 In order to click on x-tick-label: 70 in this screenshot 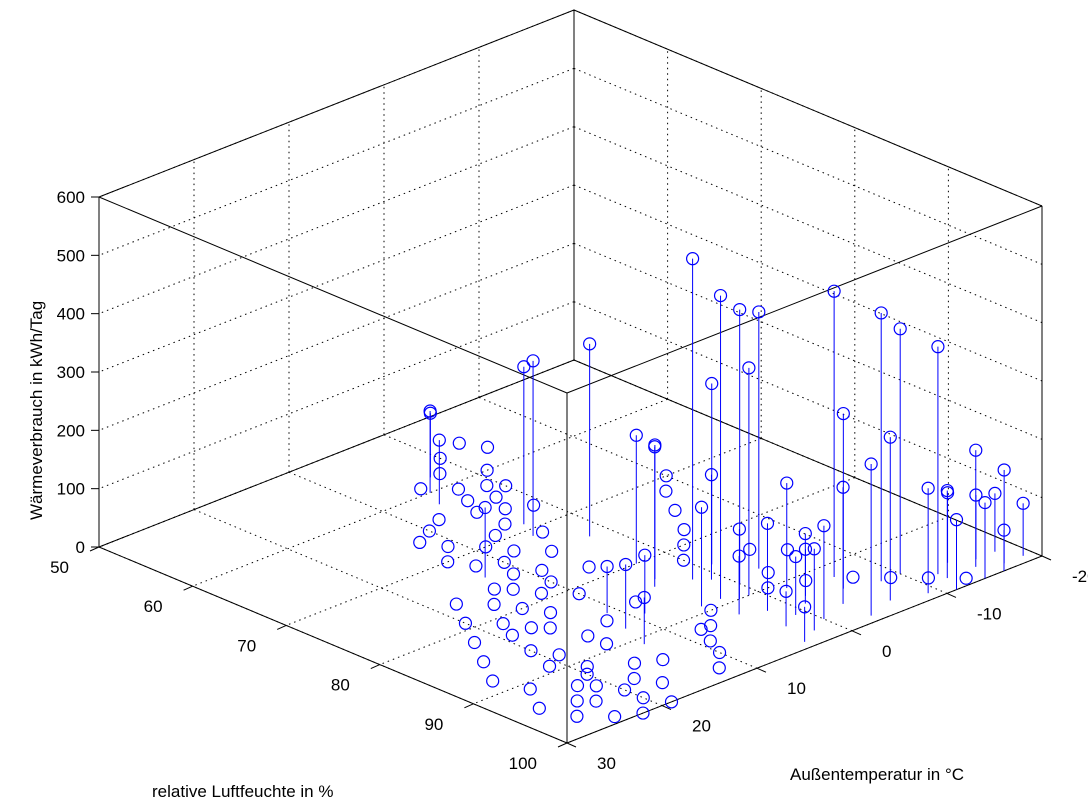, I will do `click(246, 645)`.